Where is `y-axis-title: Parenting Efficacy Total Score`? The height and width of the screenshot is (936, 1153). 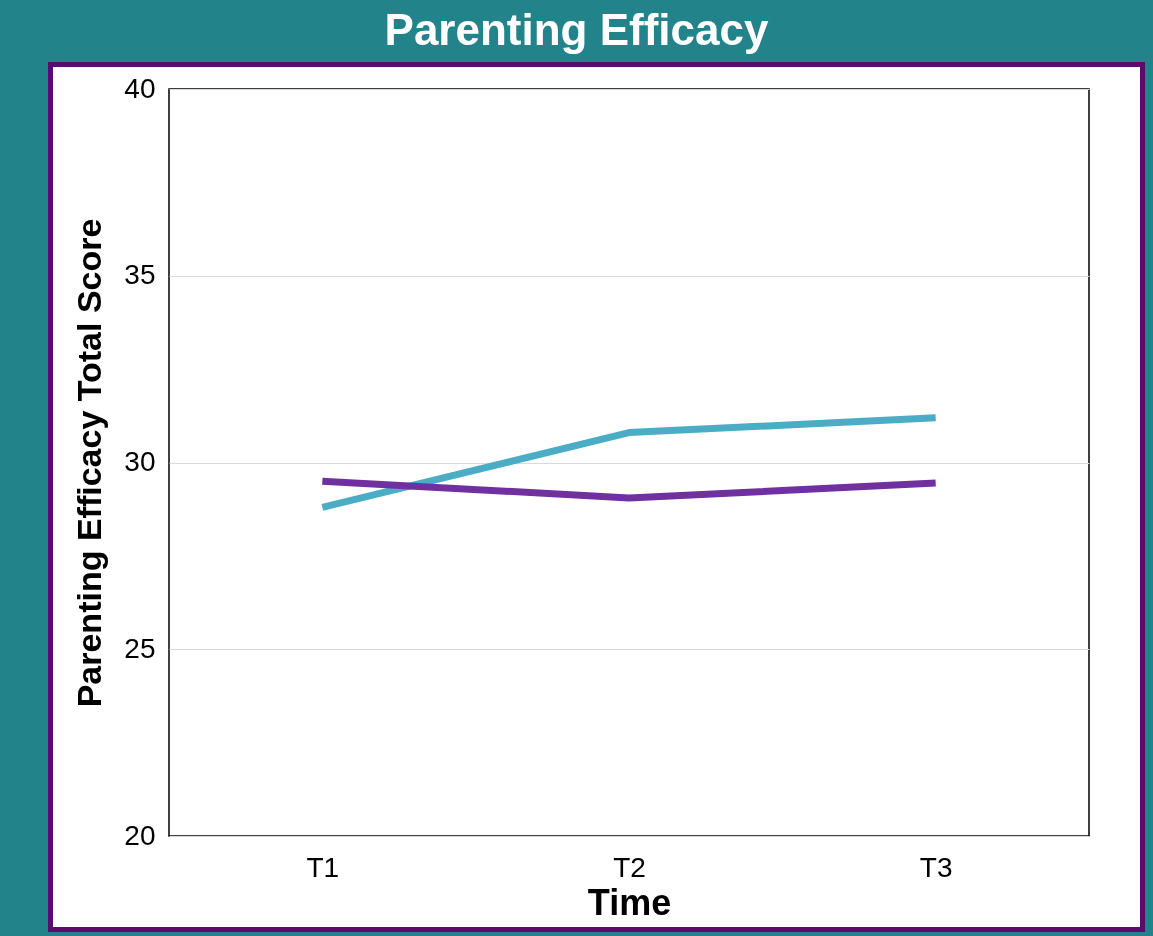
y-axis-title: Parenting Efficacy Total Score is located at coordinates (89, 463).